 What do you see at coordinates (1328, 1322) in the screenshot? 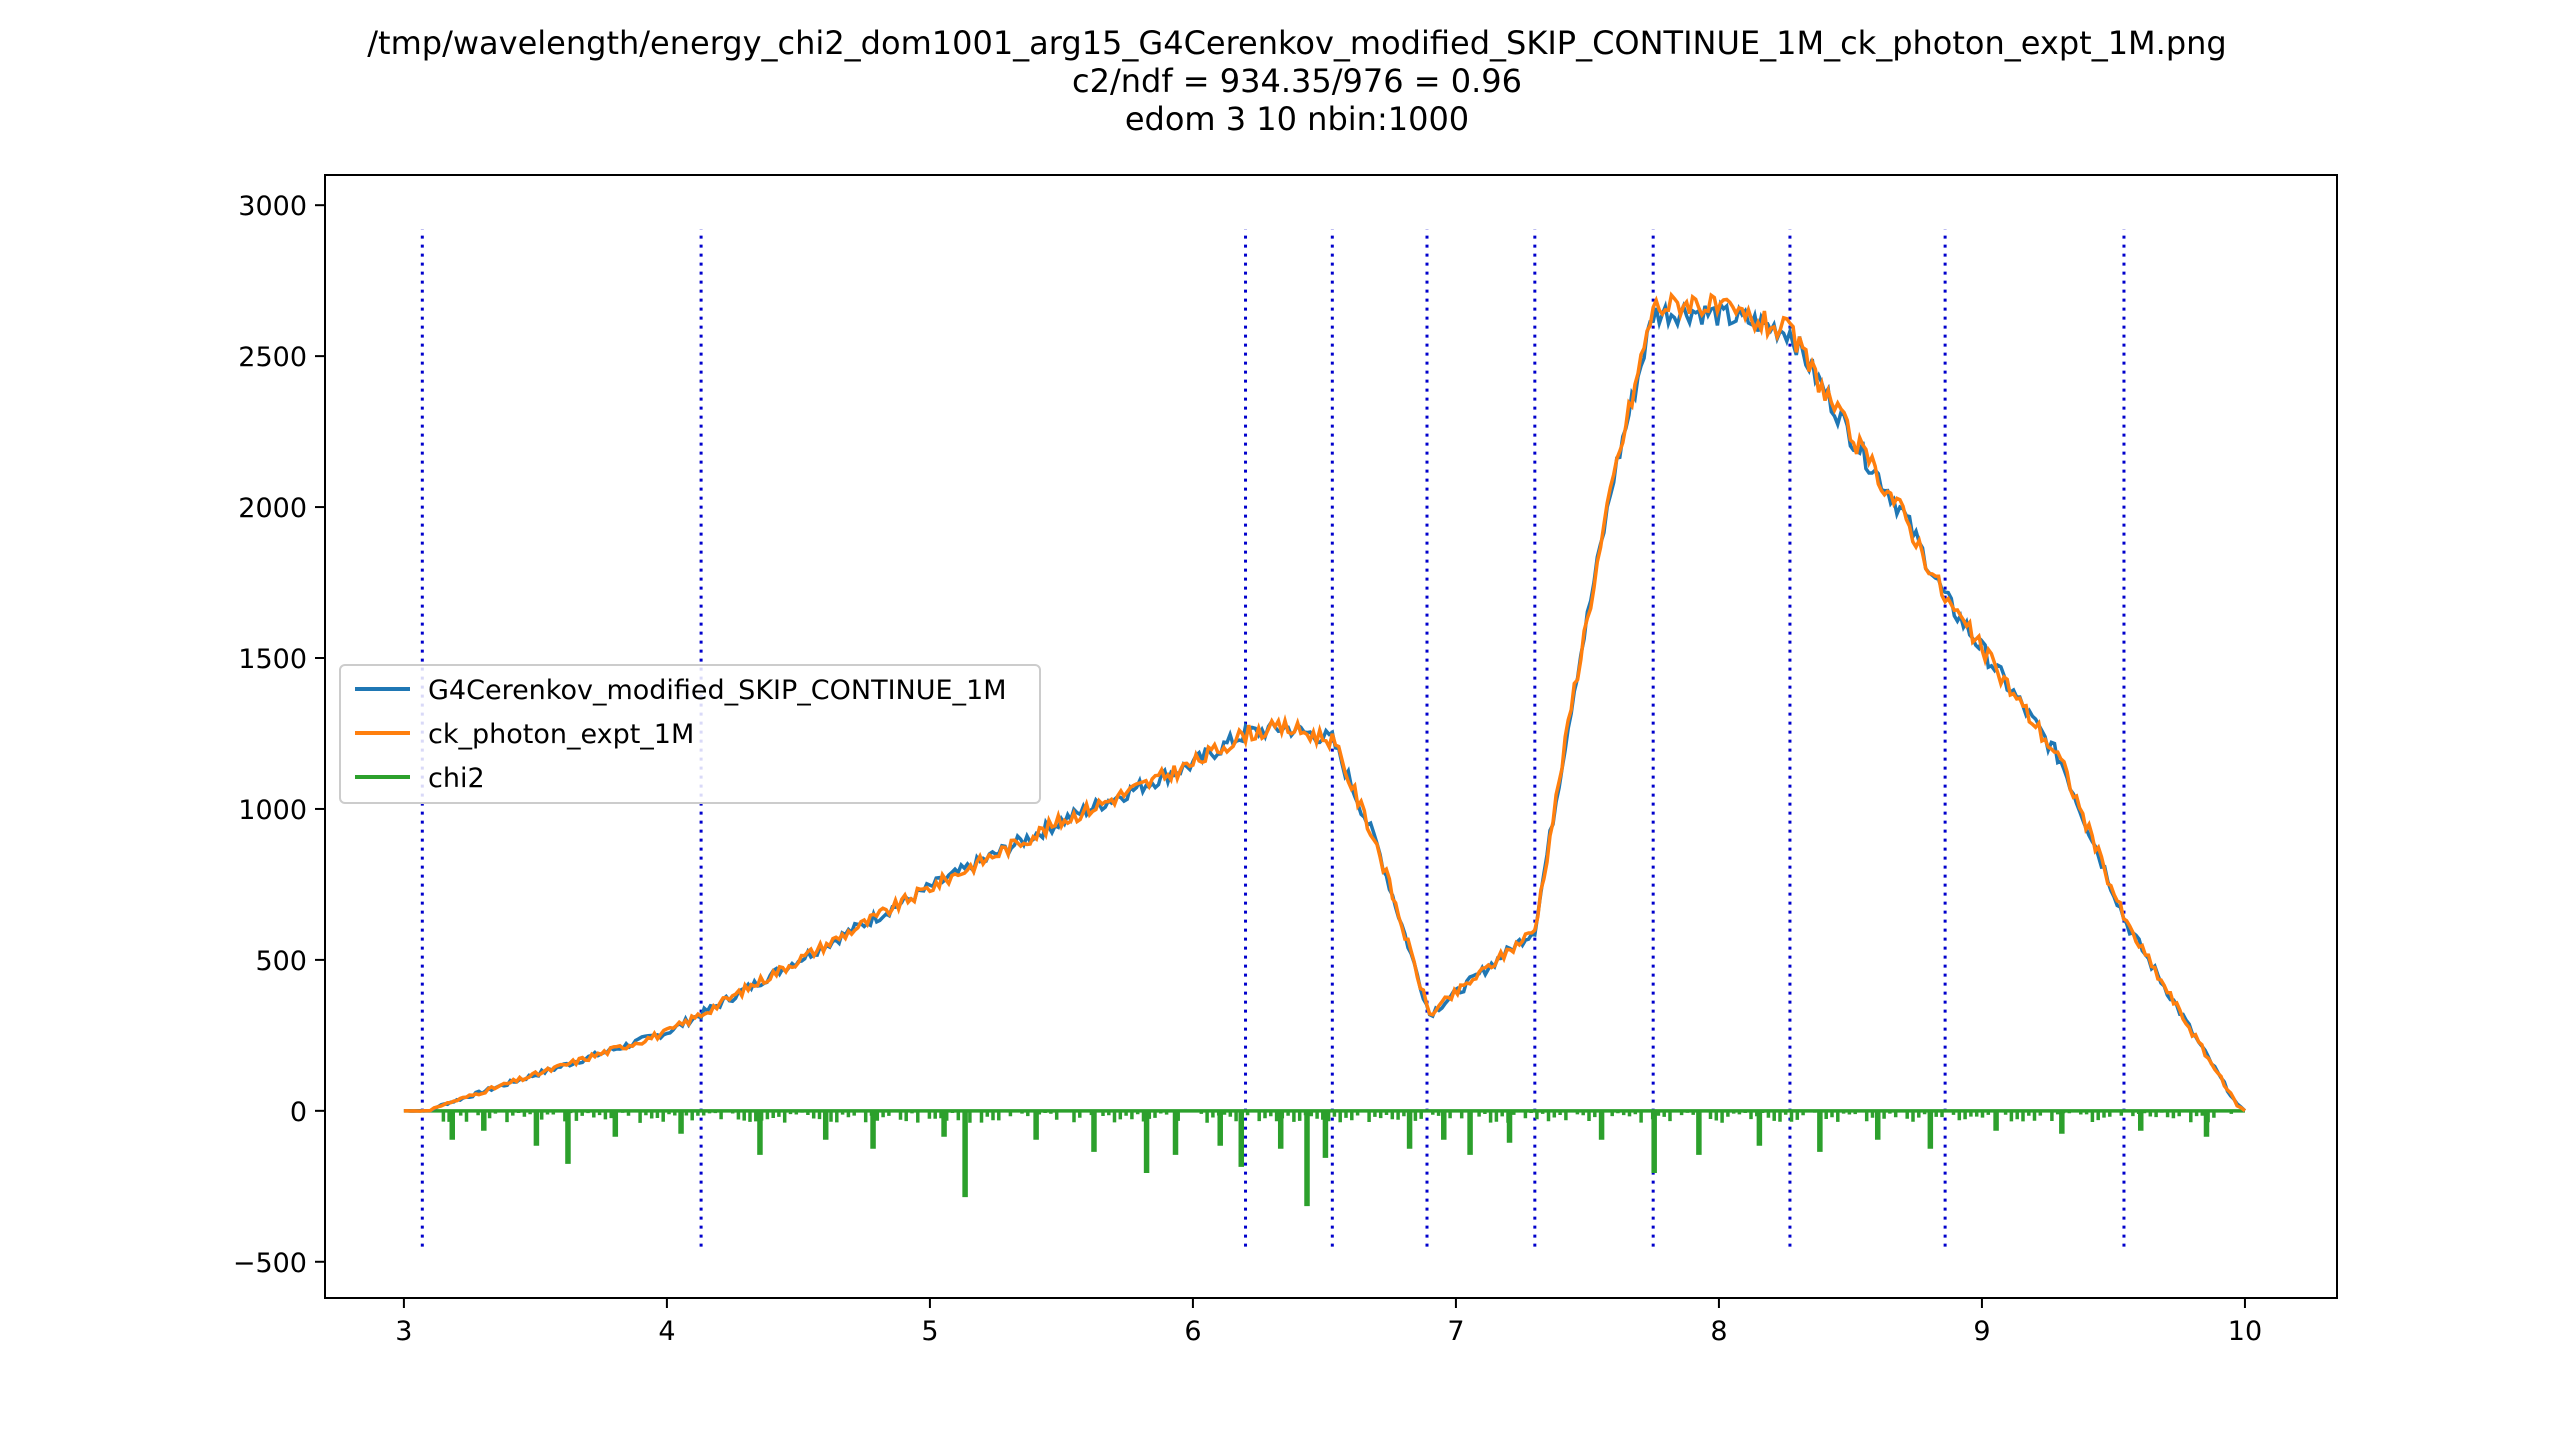
I see `x-axis: 3 4 5 6 7 8 9 10` at bounding box center [1328, 1322].